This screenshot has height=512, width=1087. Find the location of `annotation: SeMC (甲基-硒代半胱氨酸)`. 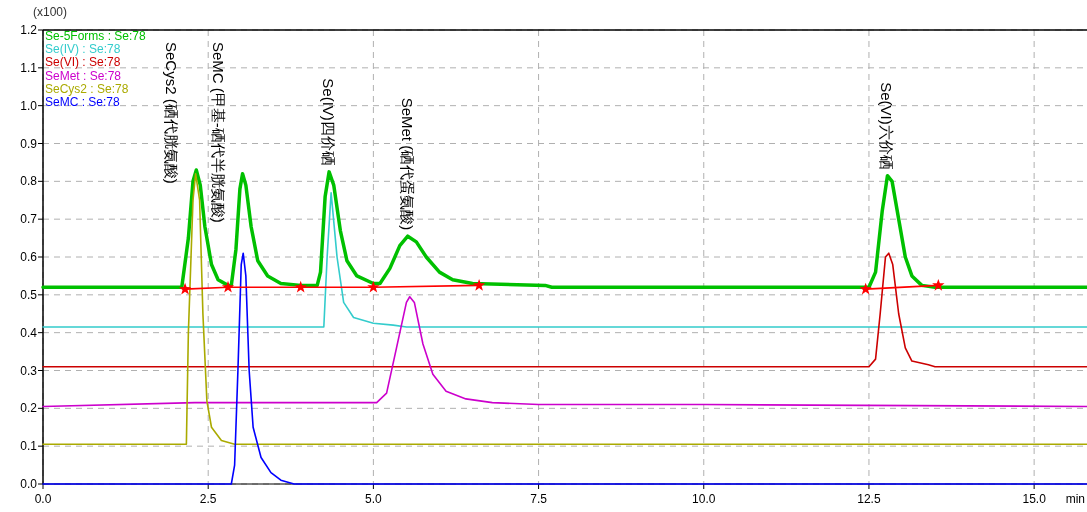

annotation: SeMC (甲基-硒代半胱氨酸) is located at coordinates (218, 132).